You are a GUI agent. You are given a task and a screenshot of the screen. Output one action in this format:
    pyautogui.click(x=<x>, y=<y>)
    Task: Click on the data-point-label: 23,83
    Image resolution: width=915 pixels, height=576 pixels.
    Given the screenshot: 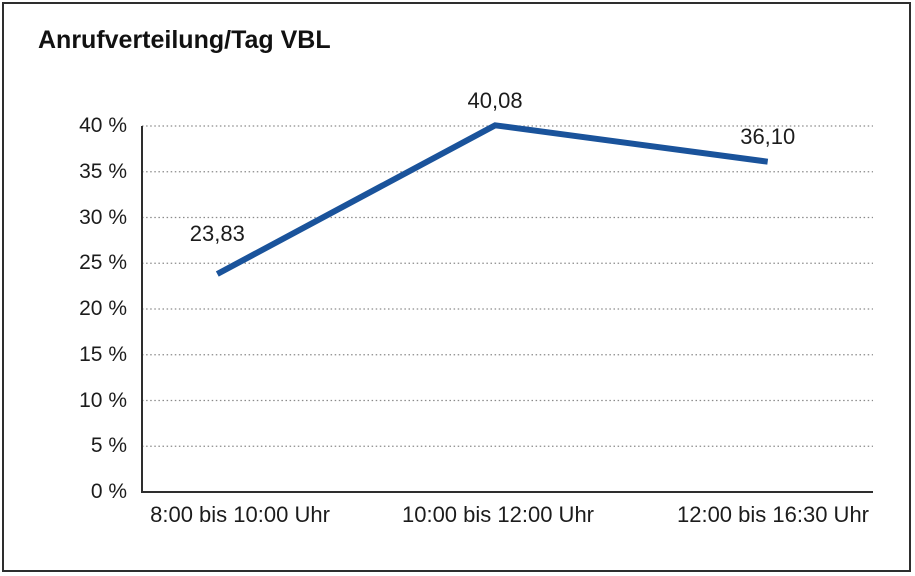 What is the action you would take?
    pyautogui.click(x=217, y=233)
    